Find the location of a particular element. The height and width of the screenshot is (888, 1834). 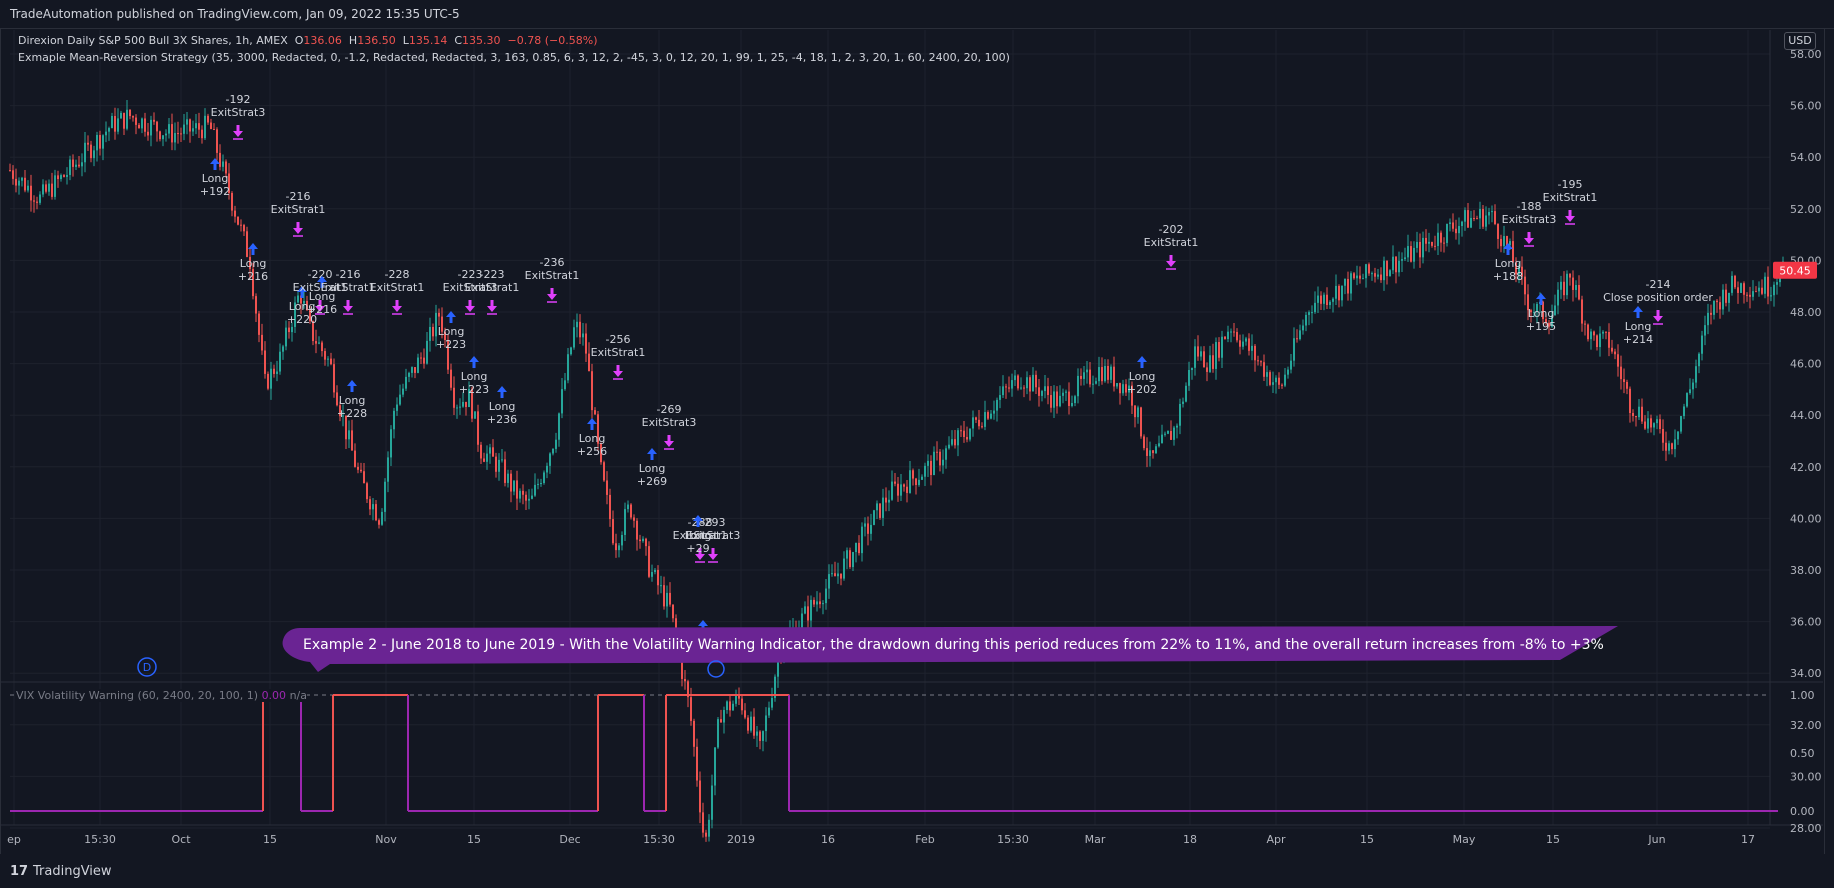

x-tick-label: 15 is located at coordinates (474, 839).